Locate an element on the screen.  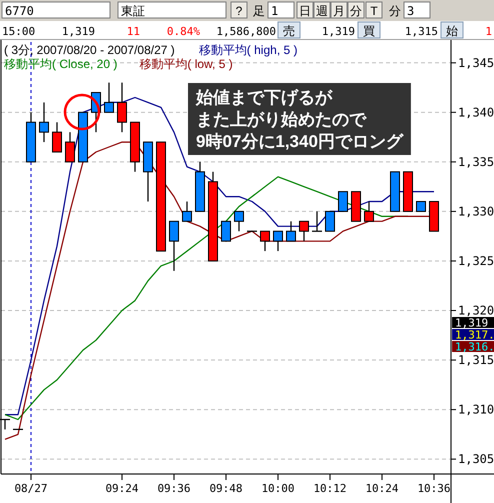
x-tick-label: 10:36 is located at coordinates (434, 488).